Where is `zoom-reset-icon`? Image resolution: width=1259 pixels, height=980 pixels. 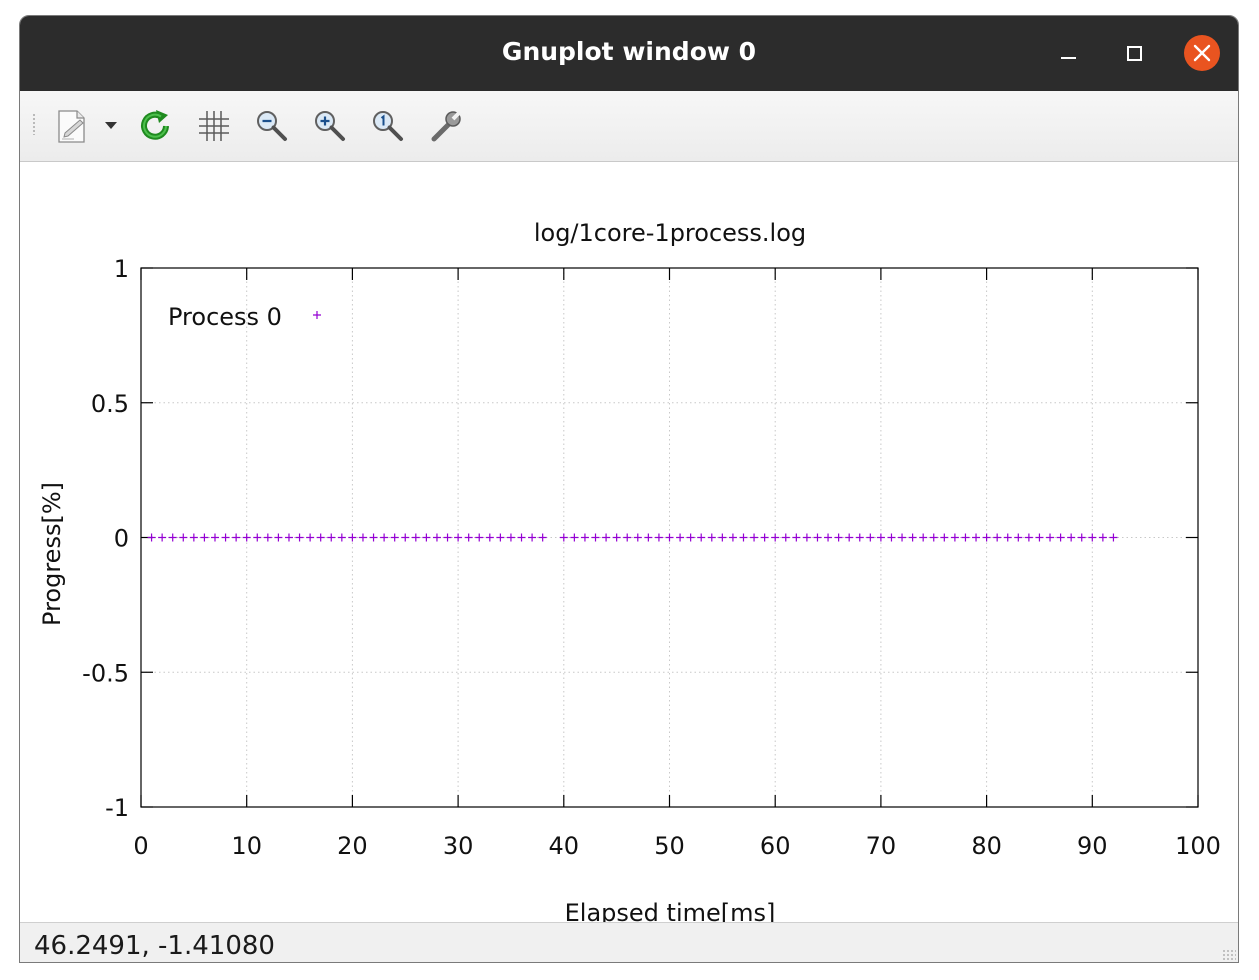
zoom-reset-icon is located at coordinates (388, 126).